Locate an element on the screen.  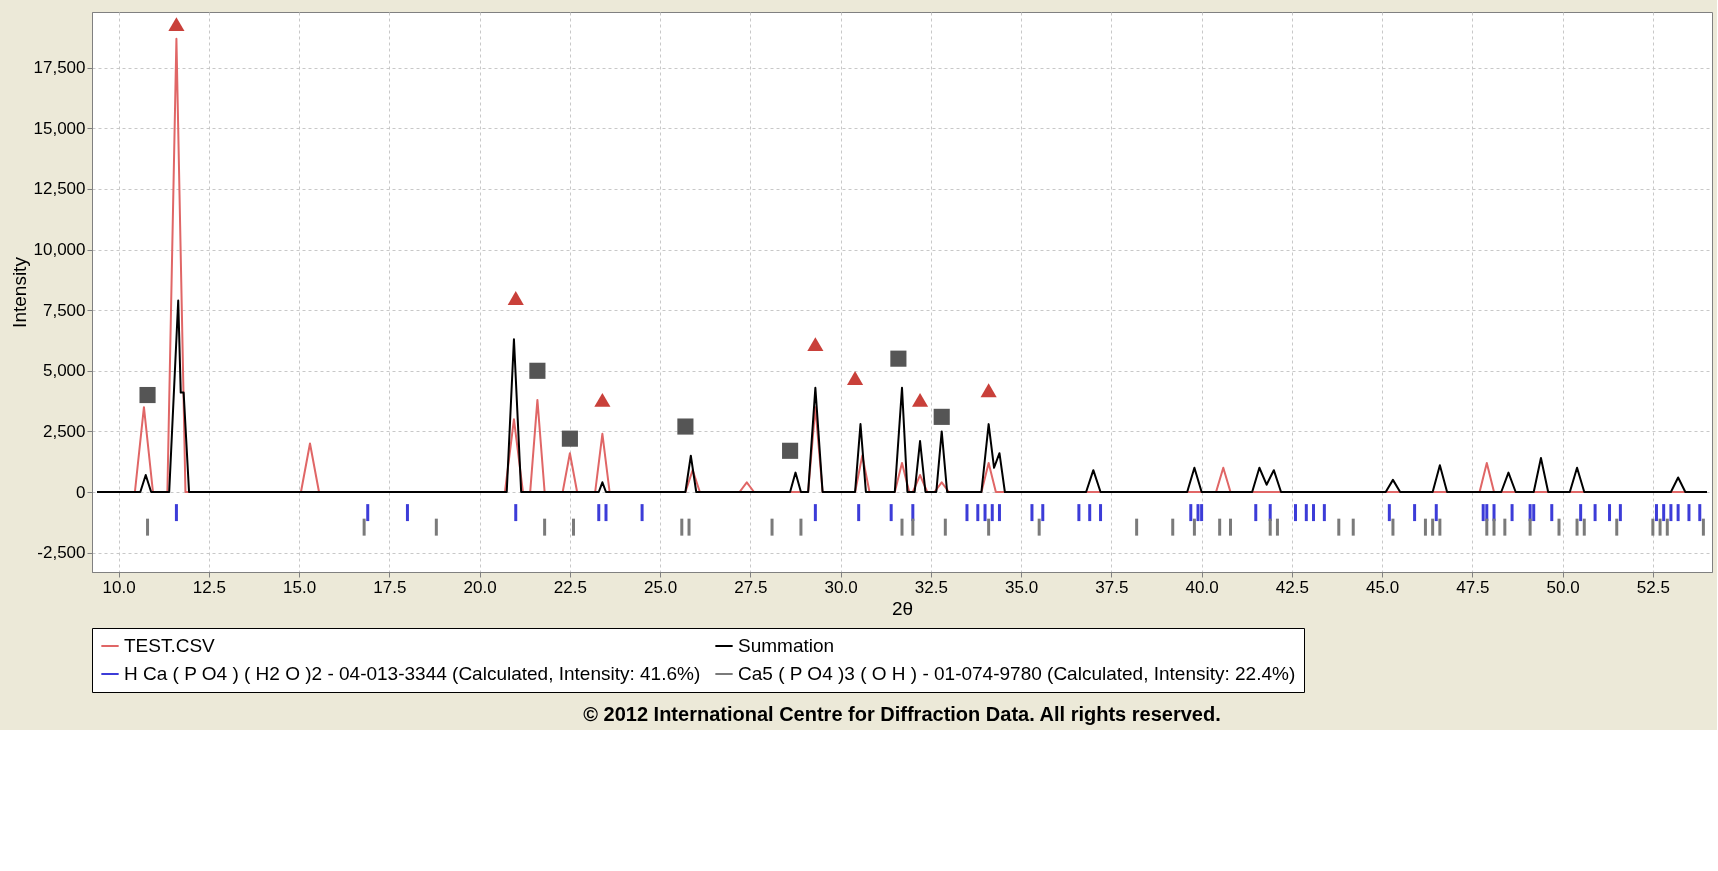
y-axis-title: Intensity is located at coordinates (19, 292).